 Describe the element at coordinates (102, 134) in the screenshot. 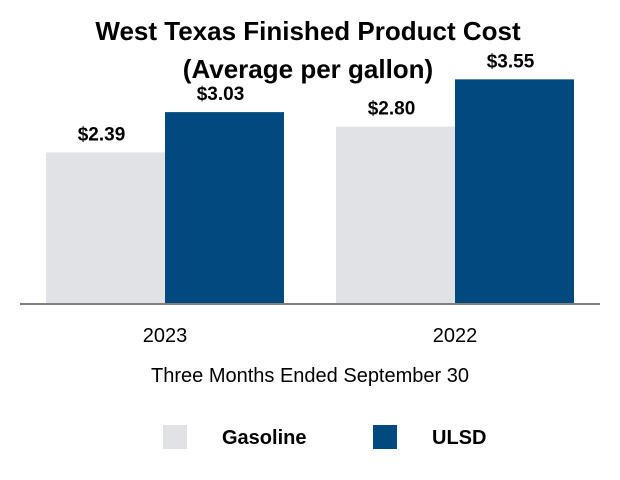

I see `value-label-gasoline-2023: $2.39` at that location.